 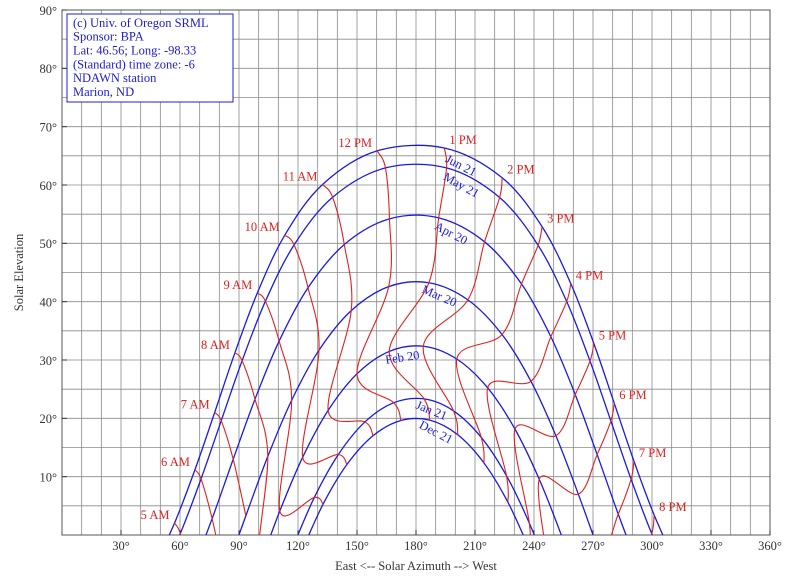 I want to click on y-tick-label: 40°, so click(x=49, y=303).